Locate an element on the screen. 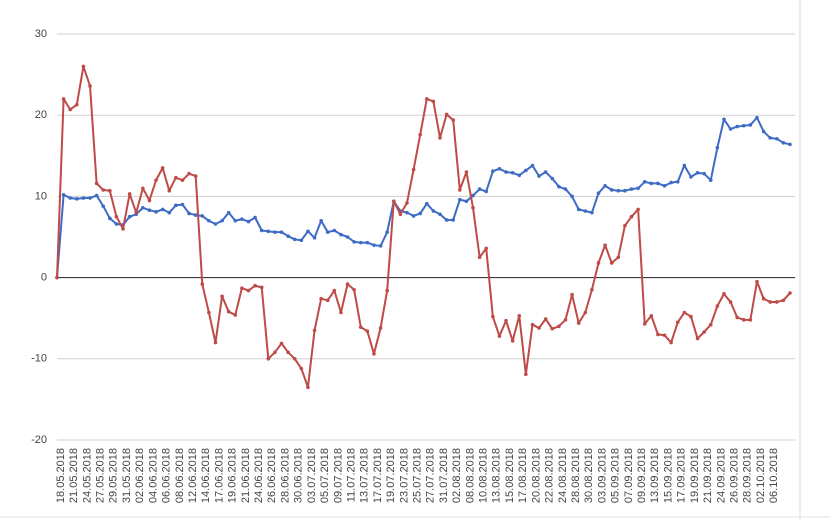  x-tick-label: 24.08.2018 is located at coordinates (563, 475).